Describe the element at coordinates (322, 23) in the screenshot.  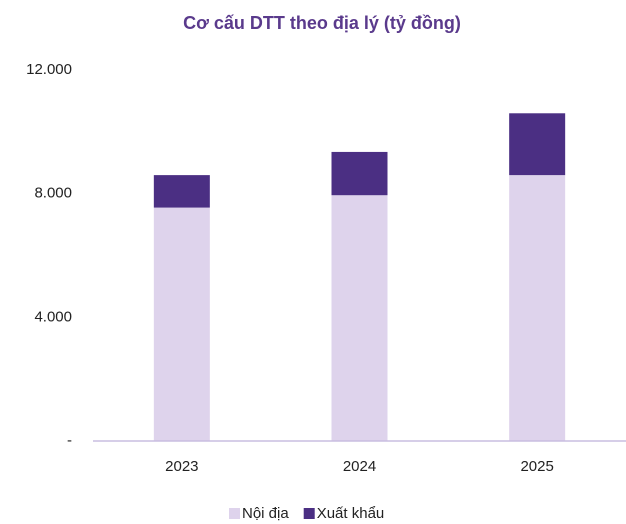
I see `chart-title: Cơ cấu DTT theo địa lý (tỷ đồng)` at that location.